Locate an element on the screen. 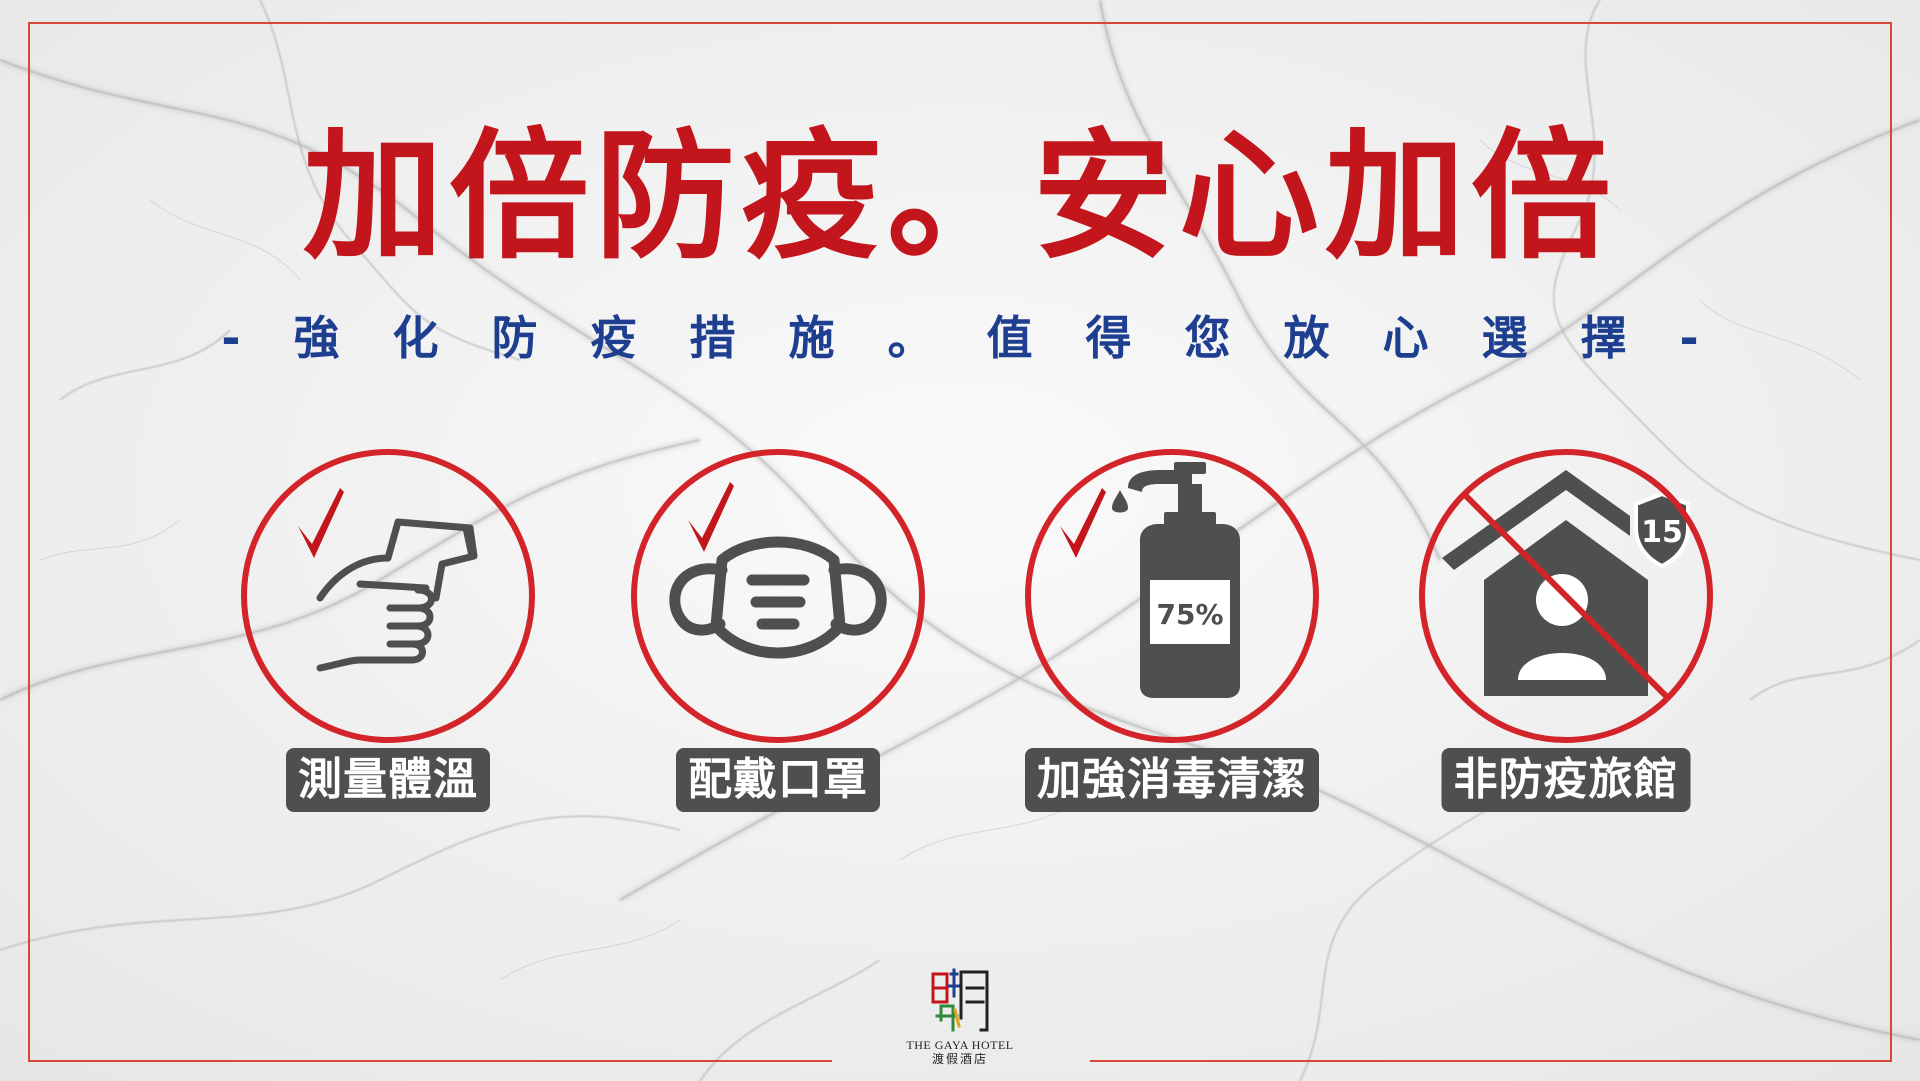  no-quarantine-hotel-icon: 15 is located at coordinates (1566, 596).